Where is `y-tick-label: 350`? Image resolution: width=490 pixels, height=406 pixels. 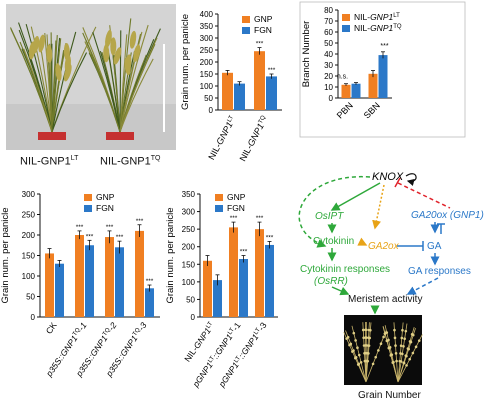 y-tick-label: 350 is located at coordinates (207, 26).